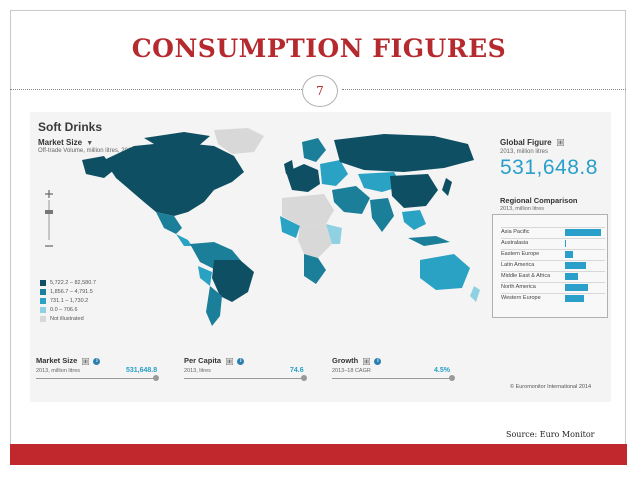 This screenshot has height=479, width=638. Describe the element at coordinates (553, 232) in the screenshot. I see `regional-comparison-row: Asia Pacific` at that location.